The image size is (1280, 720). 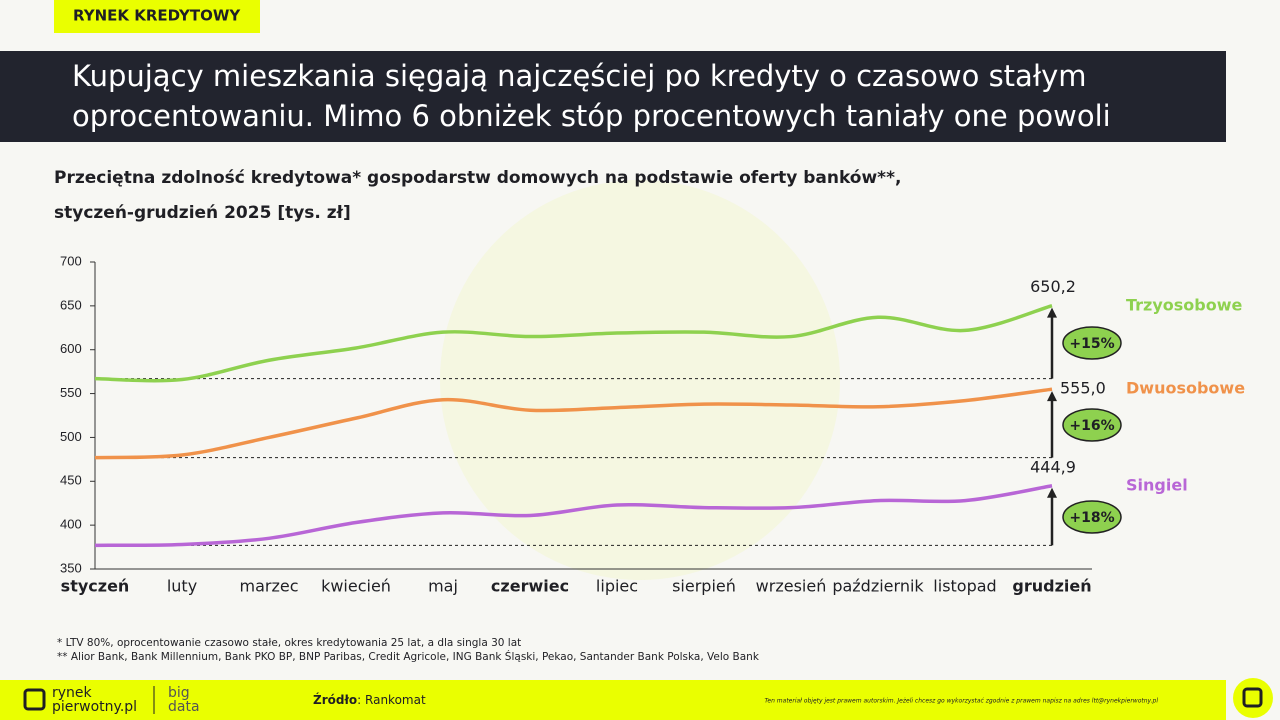 I want to click on x-tick-label: marzec, so click(x=268, y=586).